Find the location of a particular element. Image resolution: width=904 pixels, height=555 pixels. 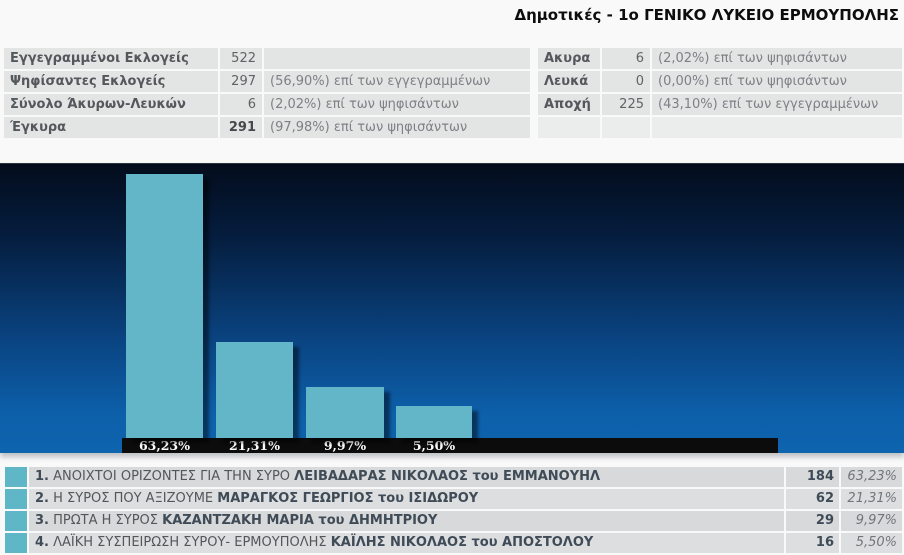

chart-value-strip: 63,23% 21,31% 9,97% 5,50% is located at coordinates (450, 445).